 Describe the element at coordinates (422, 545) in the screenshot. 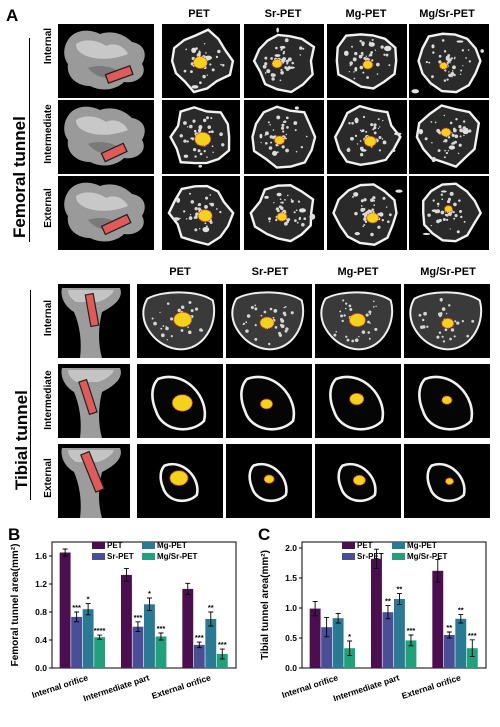

I see `chart-c-legend-label: Mg-PET` at that location.